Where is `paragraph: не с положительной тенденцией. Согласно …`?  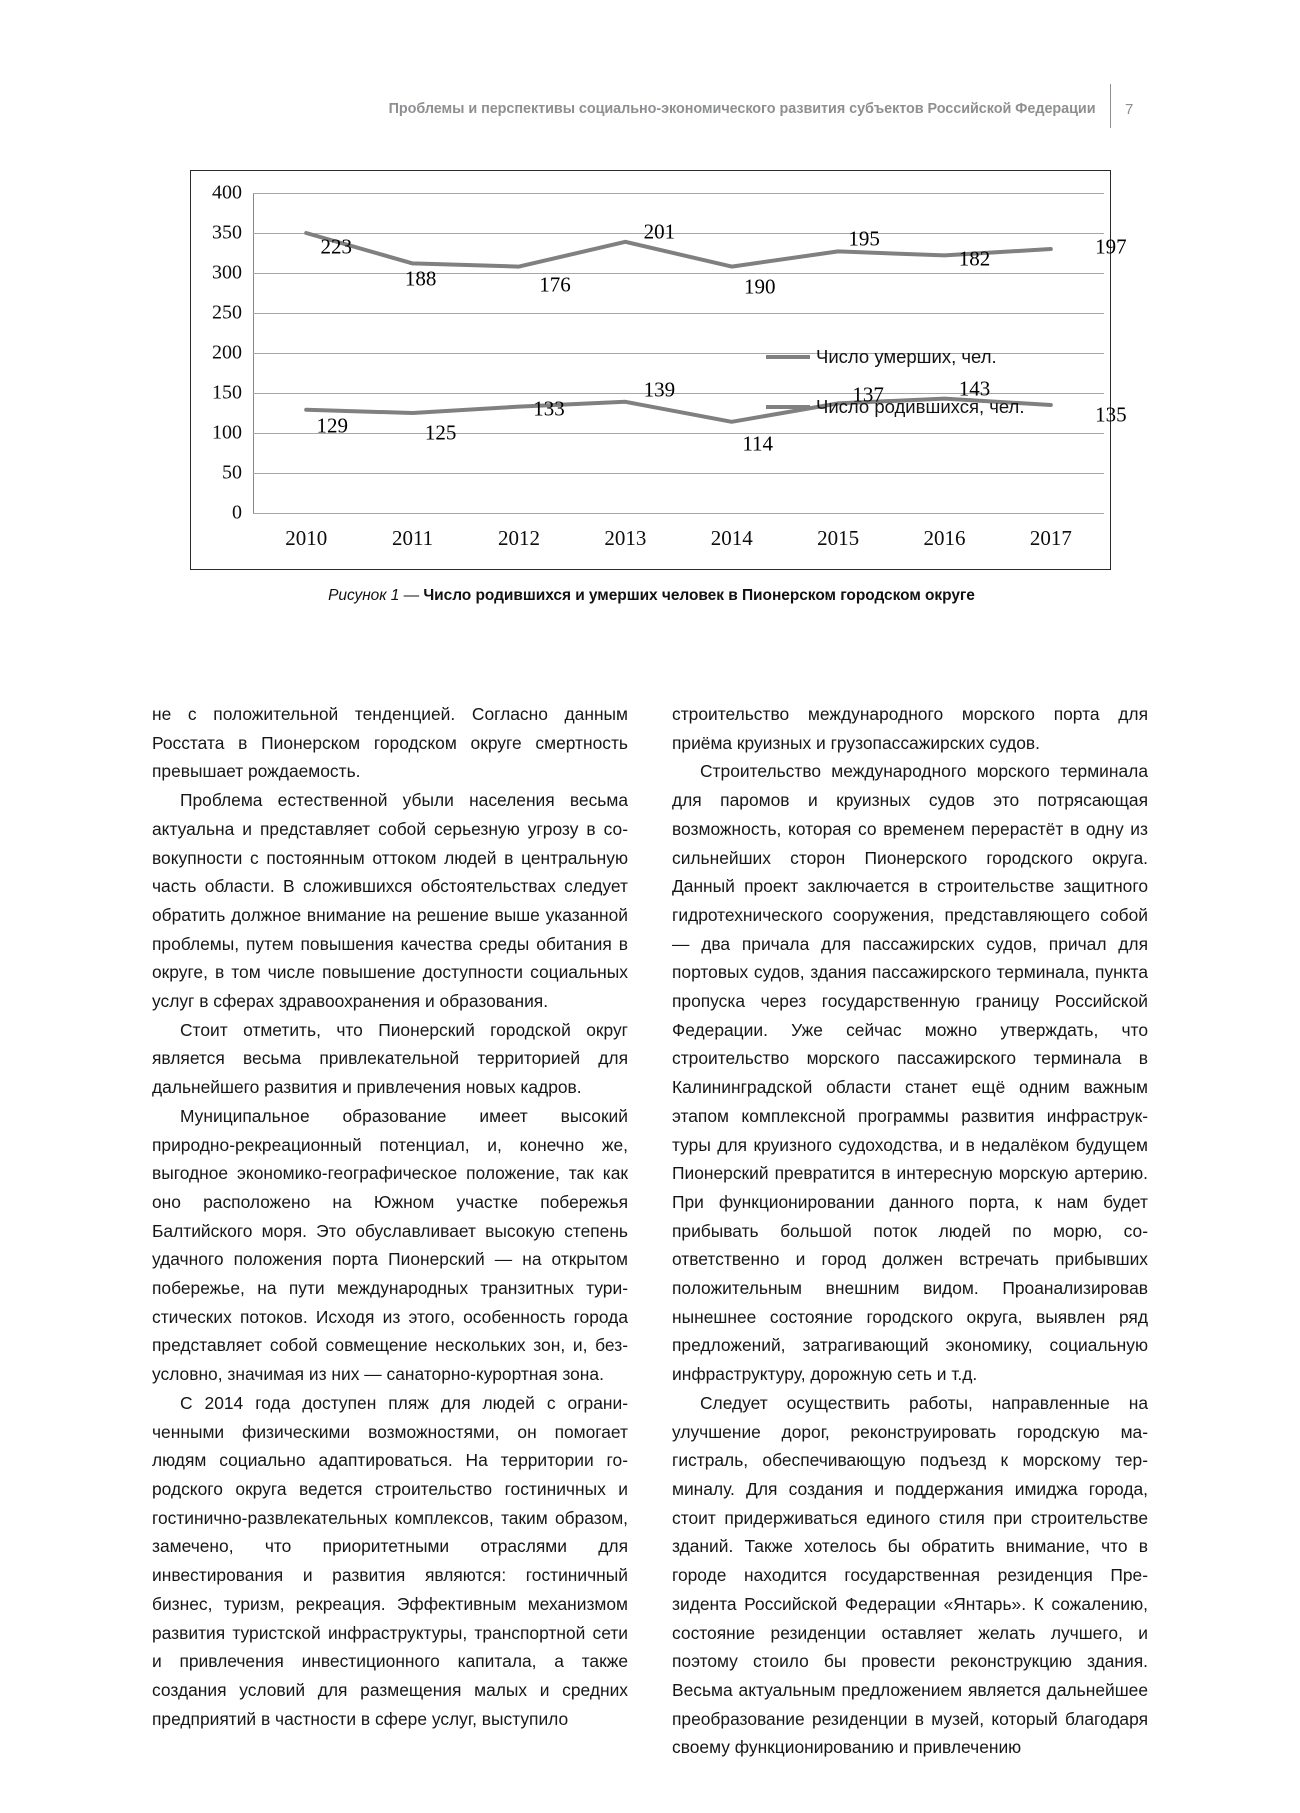 paragraph: не с положительной тенденцией. Согласно … is located at coordinates (390, 743).